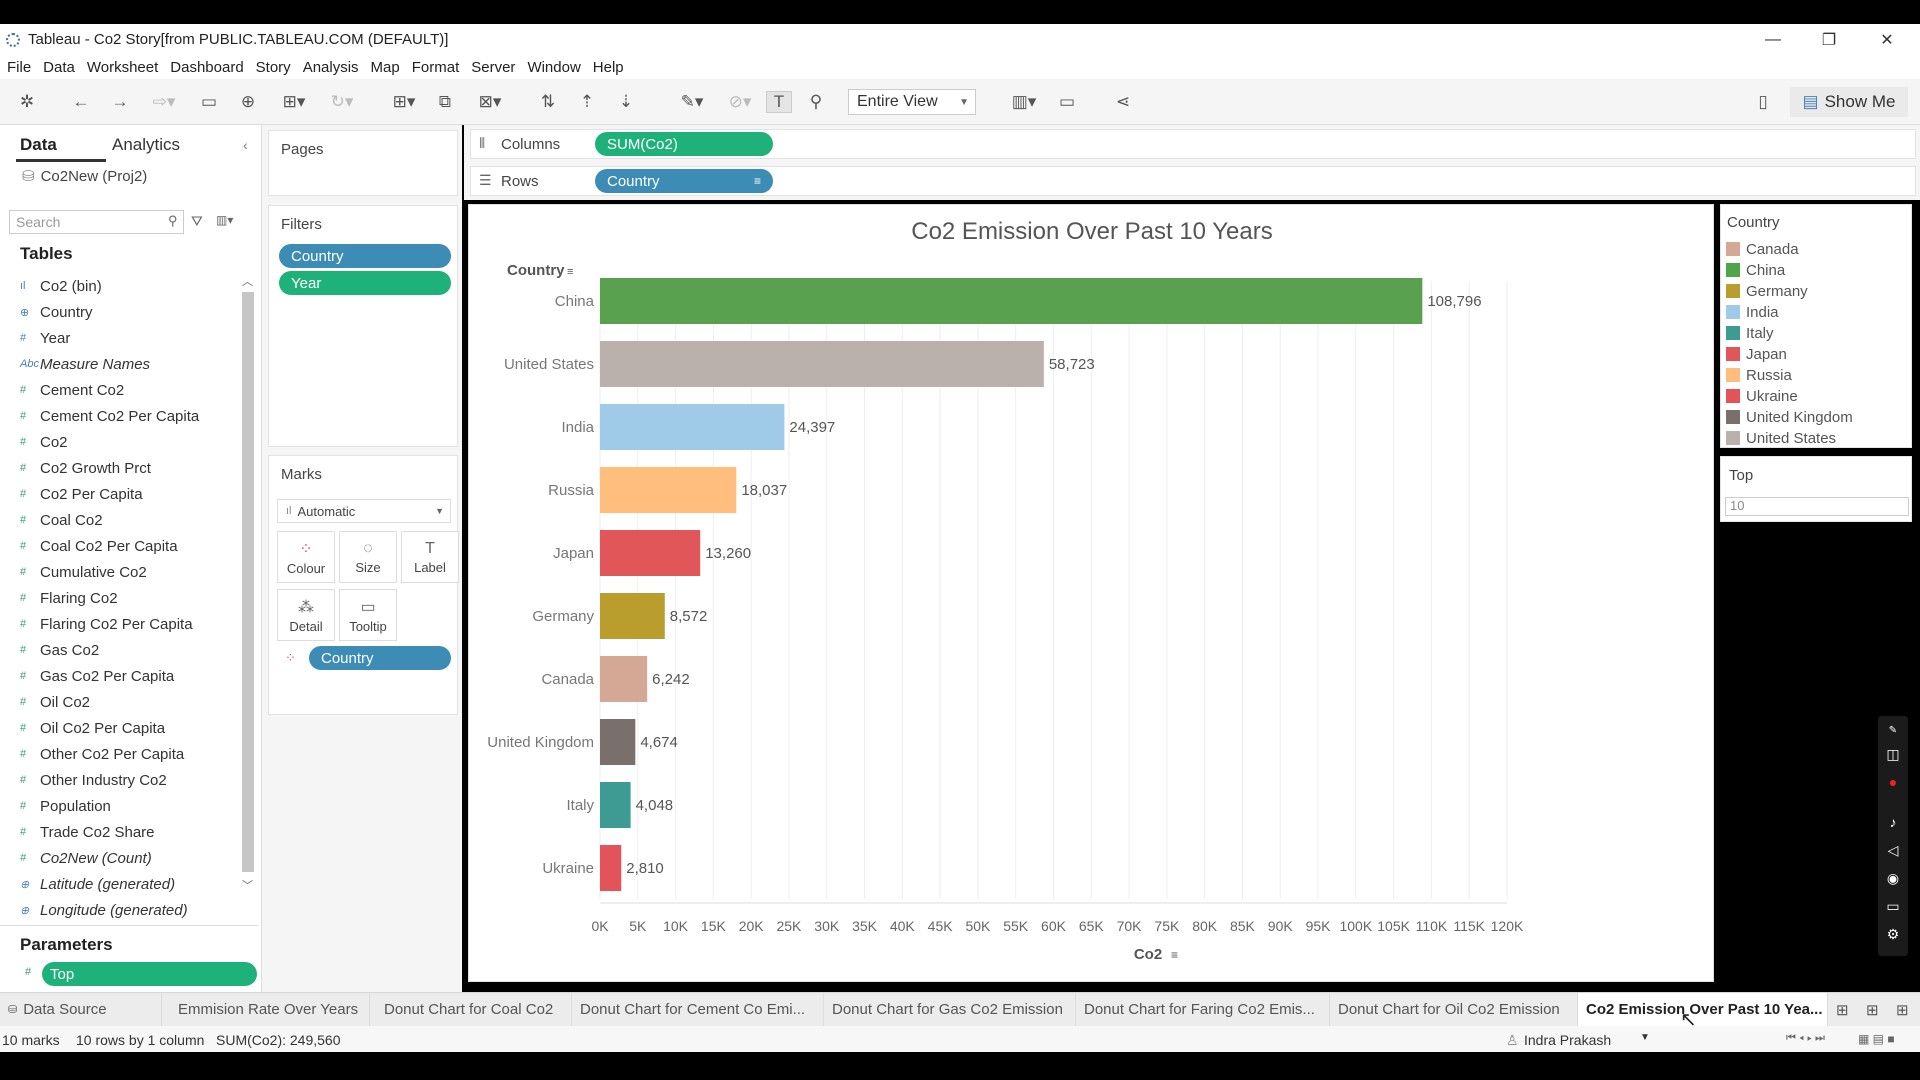  Describe the element at coordinates (164, 101) in the screenshot. I see `replay-icon: ⇨▾` at that location.